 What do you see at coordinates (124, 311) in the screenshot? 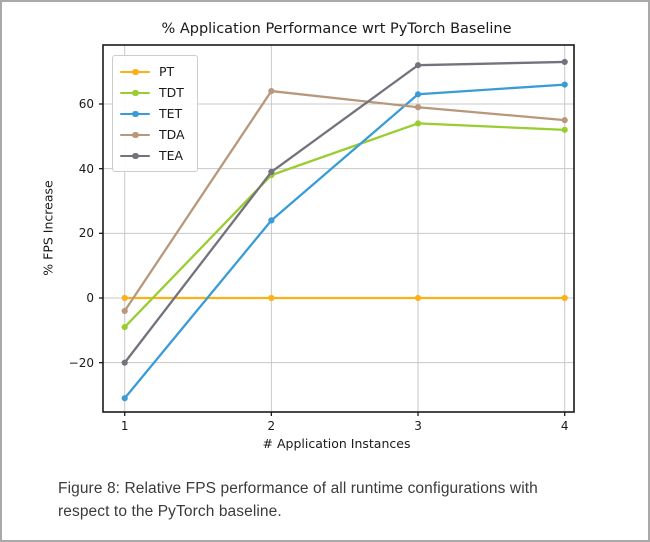
I see `data-point-TDA-x1` at bounding box center [124, 311].